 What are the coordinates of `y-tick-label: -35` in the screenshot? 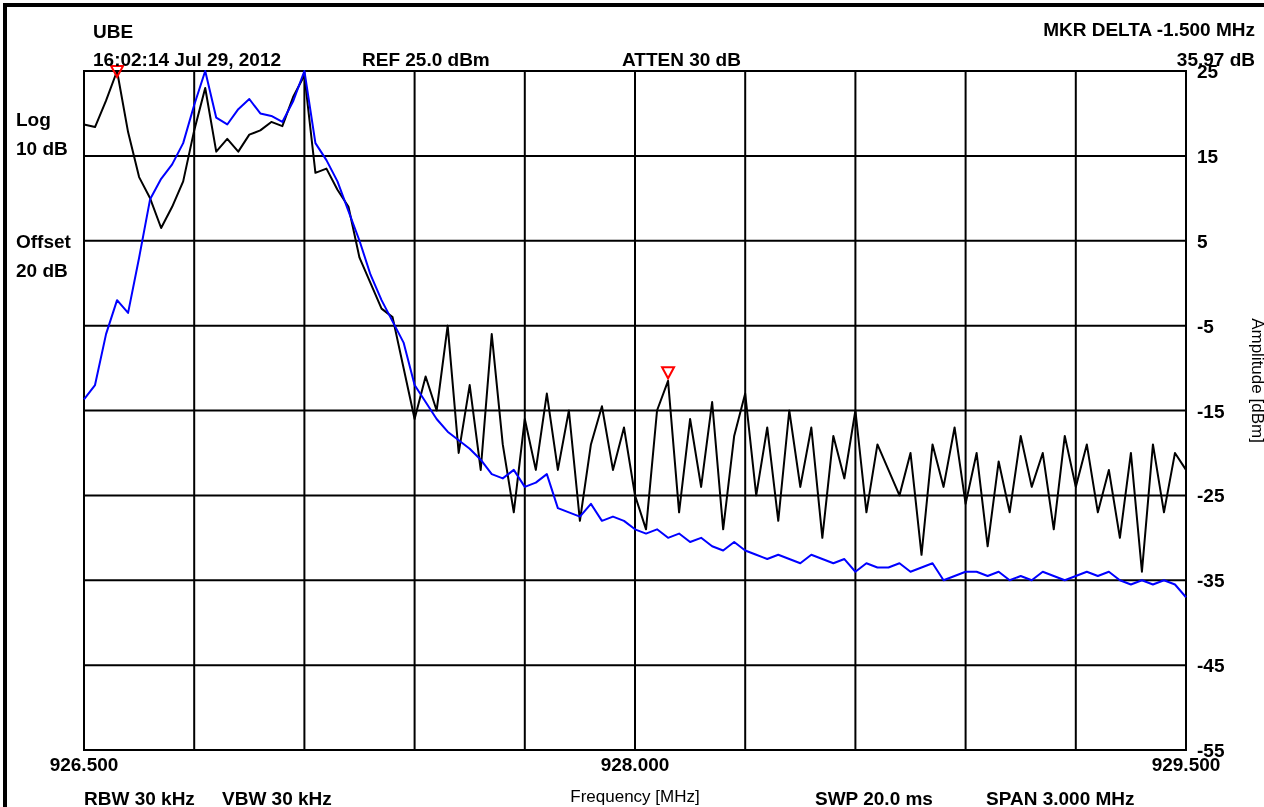 It's located at (1211, 581).